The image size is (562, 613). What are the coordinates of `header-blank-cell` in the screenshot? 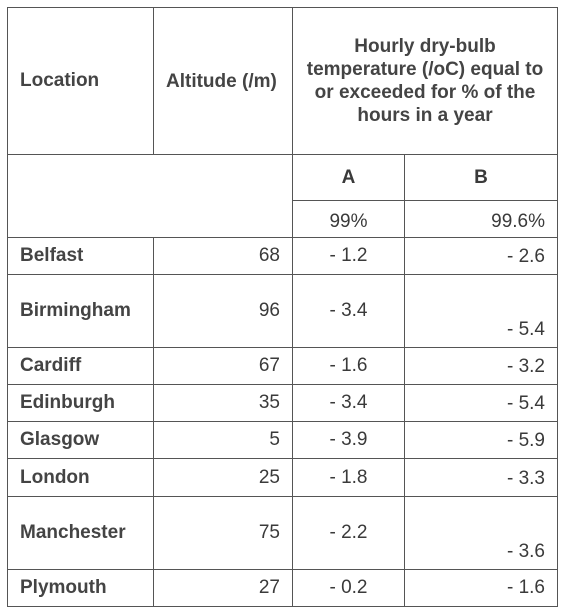 It's located at (150, 196).